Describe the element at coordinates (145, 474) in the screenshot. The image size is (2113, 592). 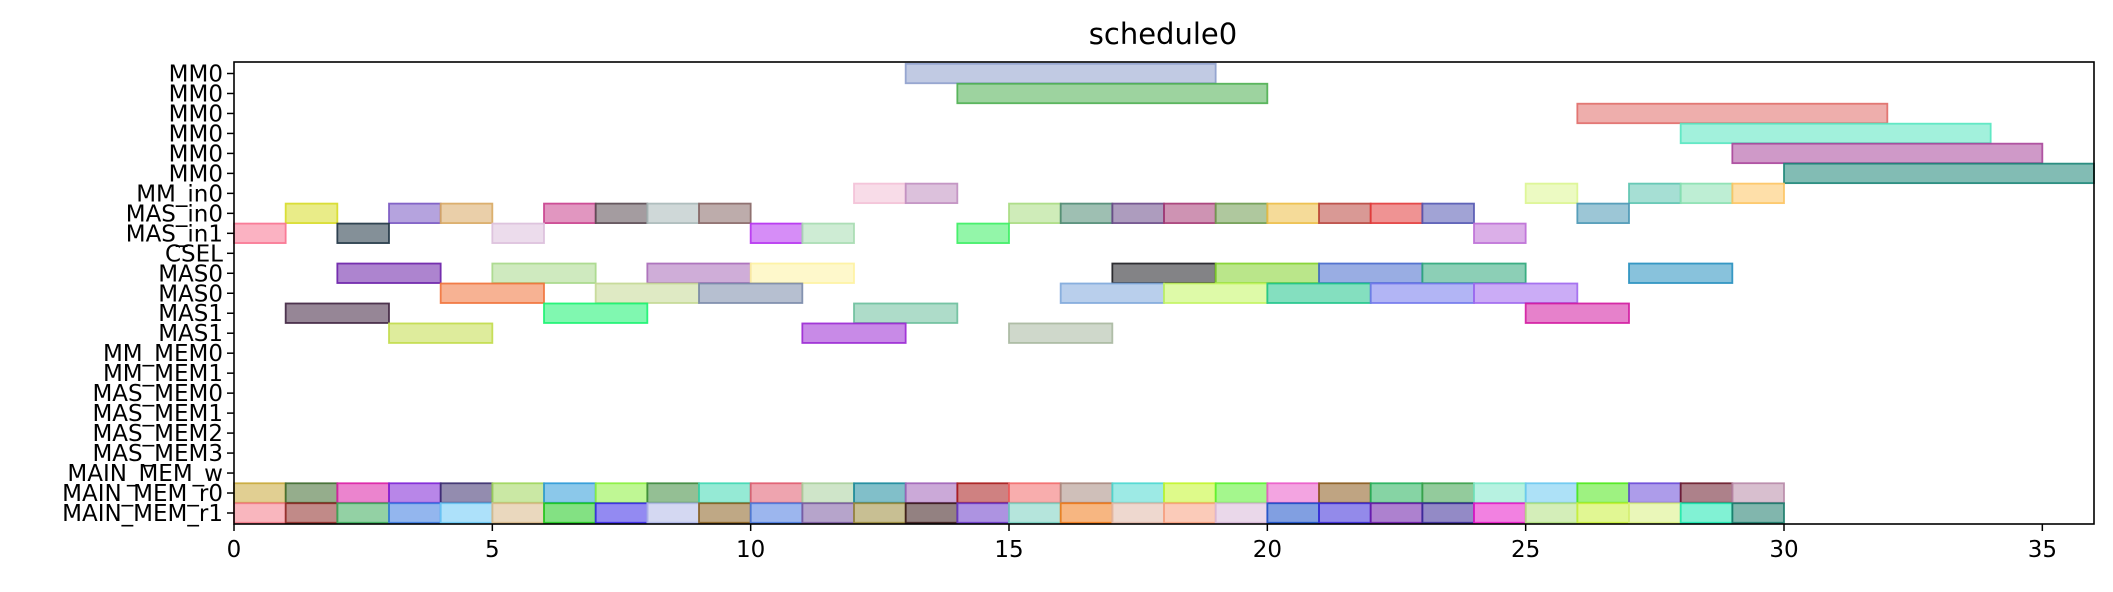
I see `y-tick-label: MAIN_MEM_w` at that location.